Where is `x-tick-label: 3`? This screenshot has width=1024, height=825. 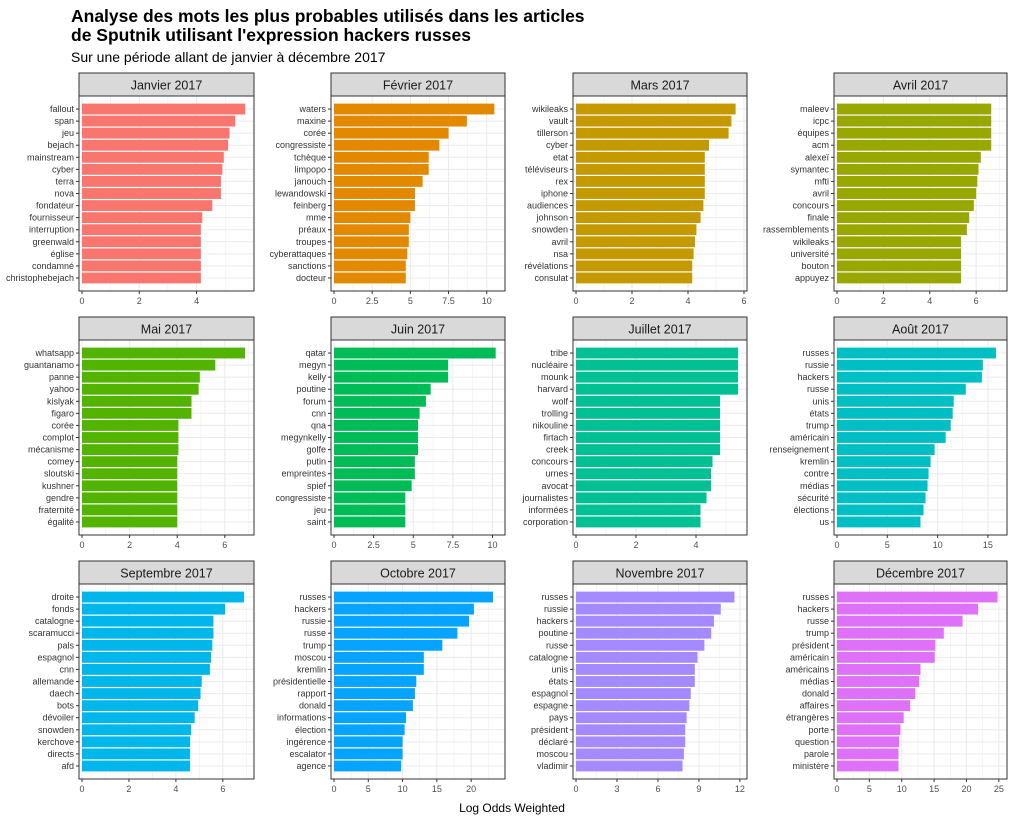
x-tick-label: 3 is located at coordinates (616, 789).